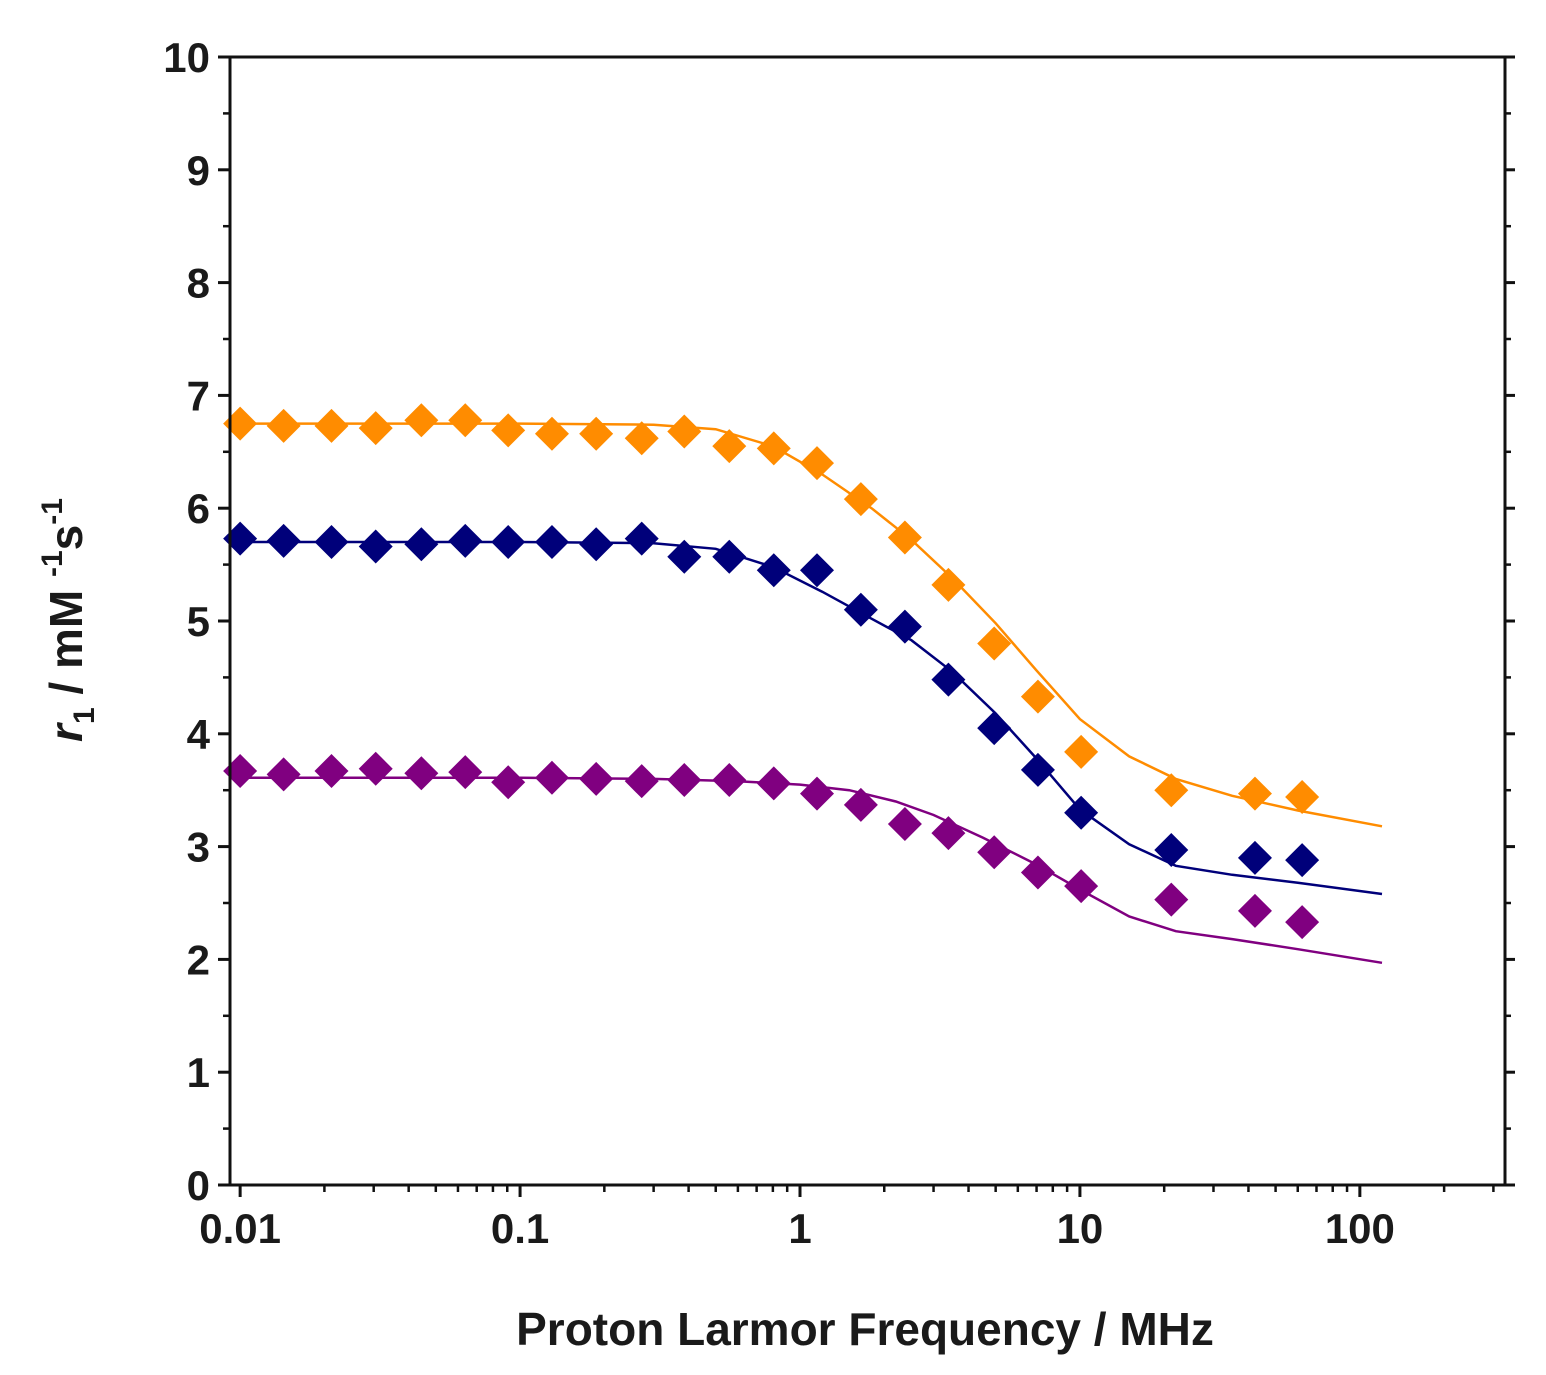  Describe the element at coordinates (198, 621) in the screenshot. I see `y-tick-label: 5` at that location.